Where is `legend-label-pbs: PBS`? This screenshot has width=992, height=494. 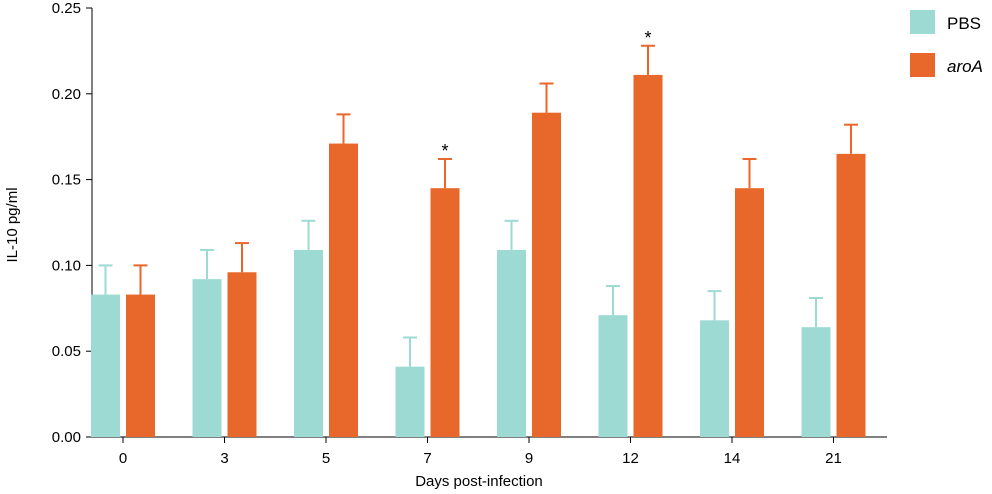 legend-label-pbs: PBS is located at coordinates (964, 23).